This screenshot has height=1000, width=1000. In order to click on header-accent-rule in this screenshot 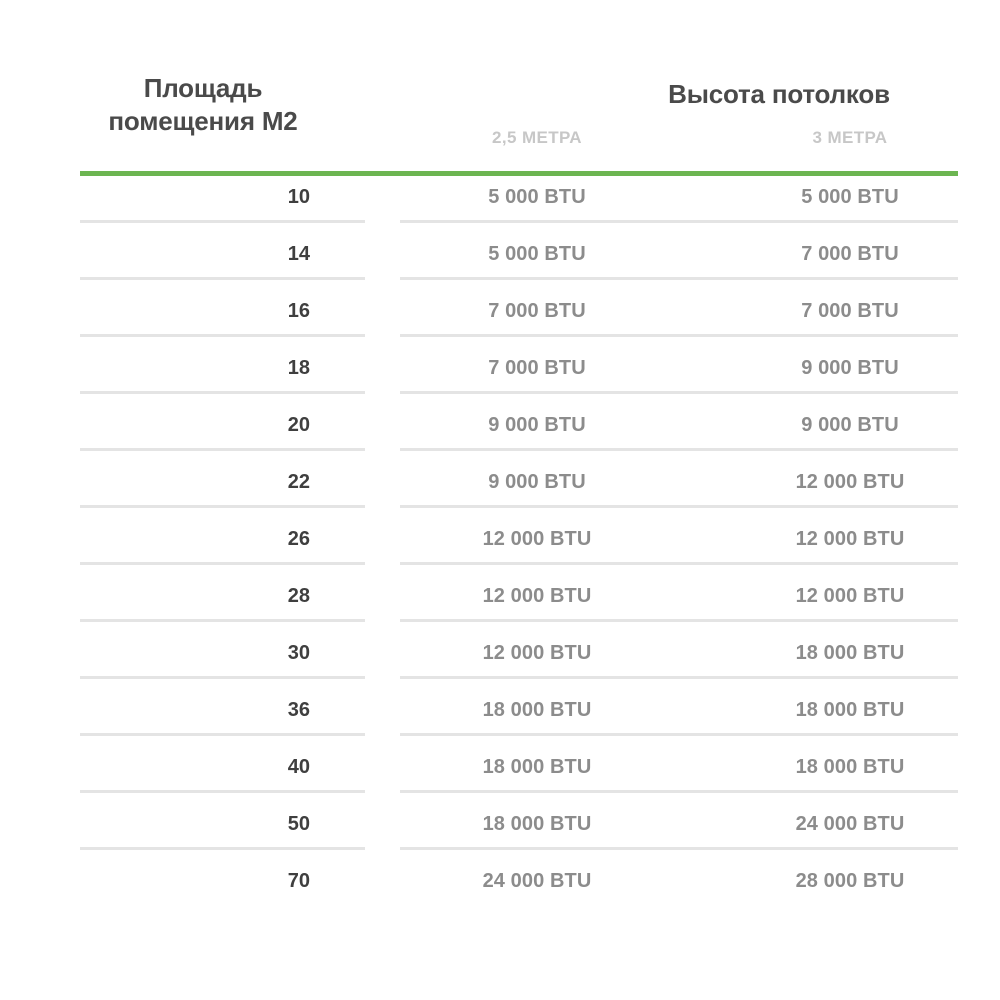, I will do `click(519, 173)`.